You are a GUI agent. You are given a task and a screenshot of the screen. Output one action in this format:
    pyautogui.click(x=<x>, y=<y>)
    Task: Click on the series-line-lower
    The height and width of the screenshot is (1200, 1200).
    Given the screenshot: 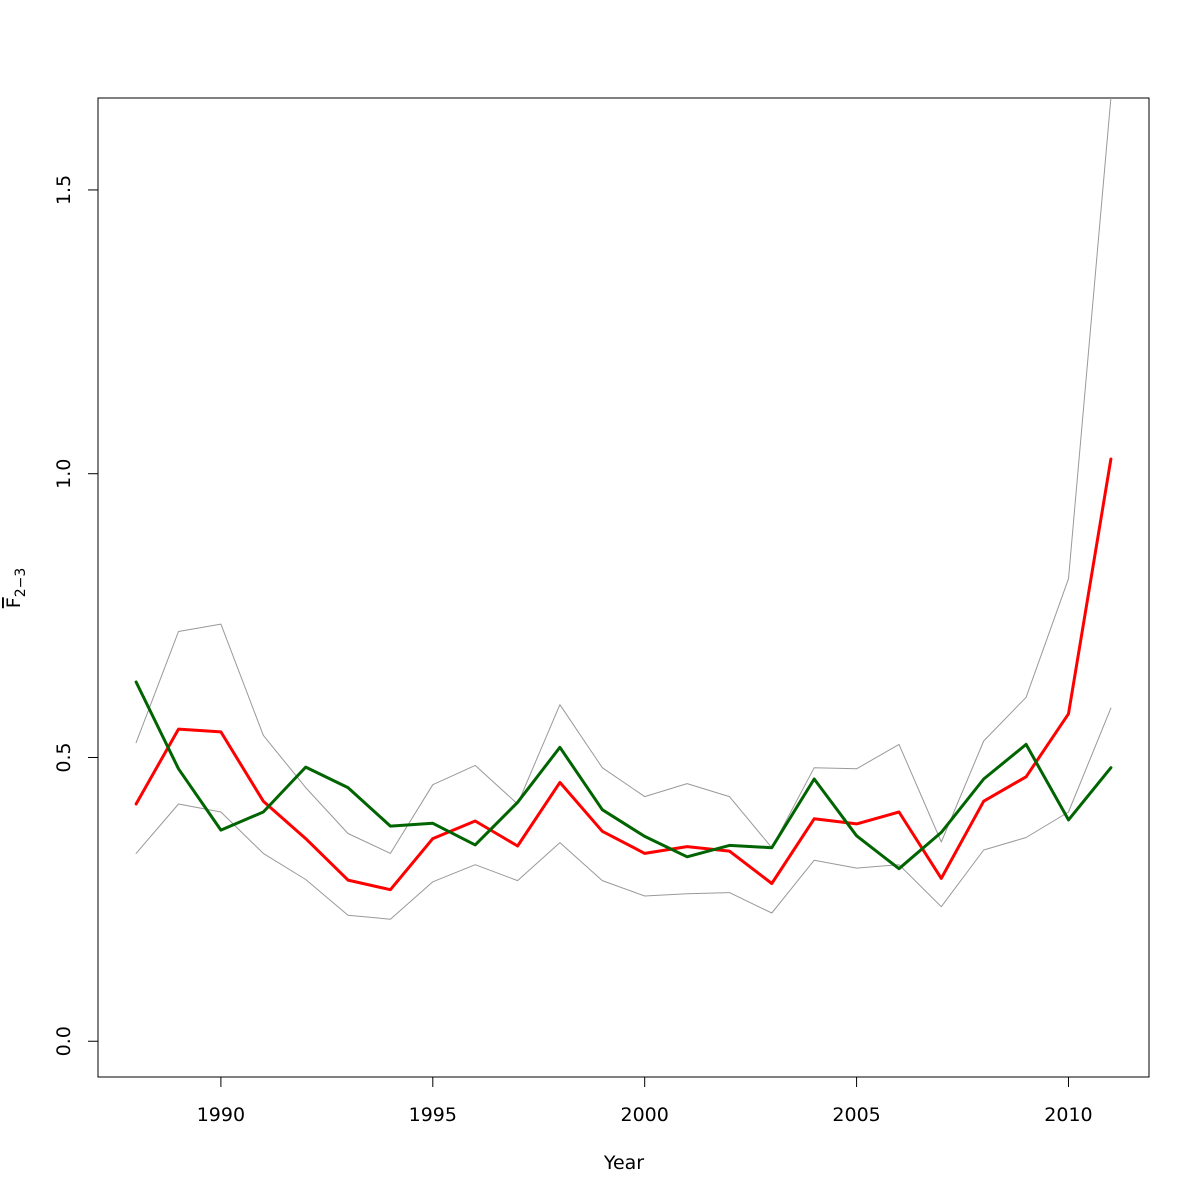 What is the action you would take?
    pyautogui.click(x=623, y=813)
    